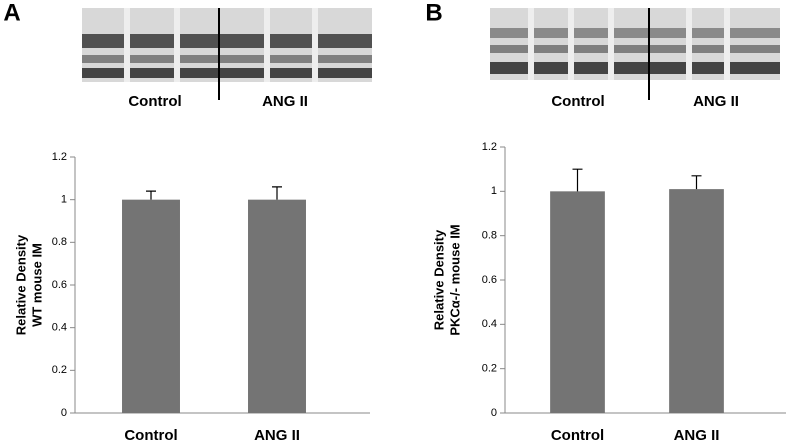 This screenshot has width=807, height=443. I want to click on panel-label: B, so click(433, 13).